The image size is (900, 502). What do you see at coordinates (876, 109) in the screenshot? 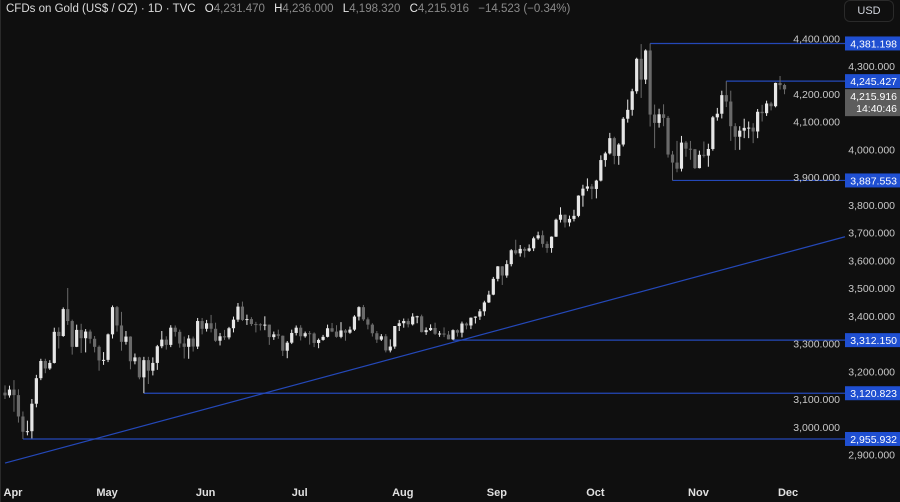
I see `bar-countdown: 14:40:46` at bounding box center [876, 109].